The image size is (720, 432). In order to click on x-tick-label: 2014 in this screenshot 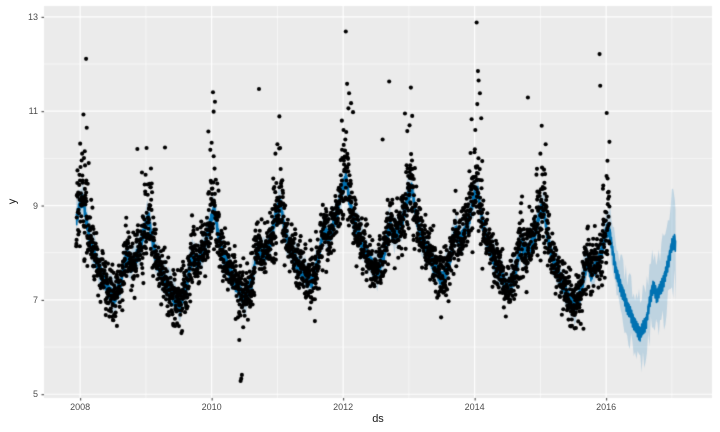, I will do `click(474, 407)`.